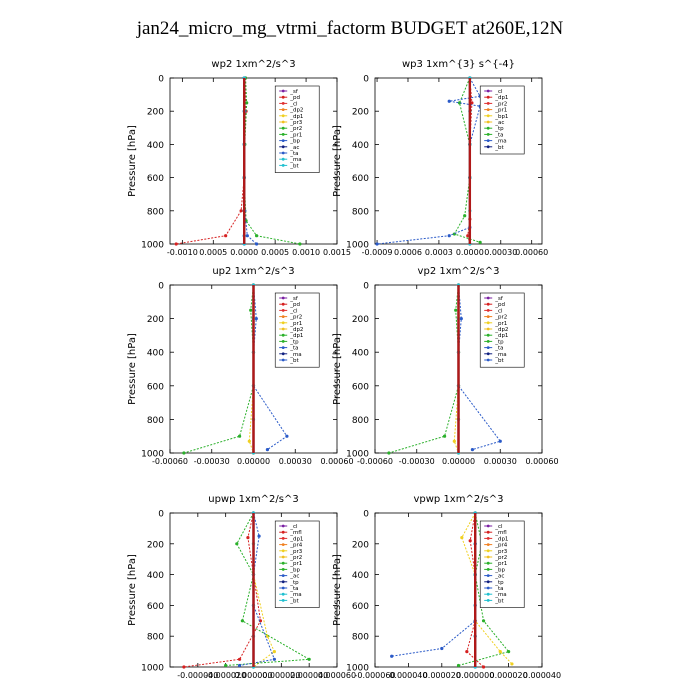 The image size is (700, 700). What do you see at coordinates (244, 252) in the screenshot?
I see `x-tick-label: 0.0000` at bounding box center [244, 252].